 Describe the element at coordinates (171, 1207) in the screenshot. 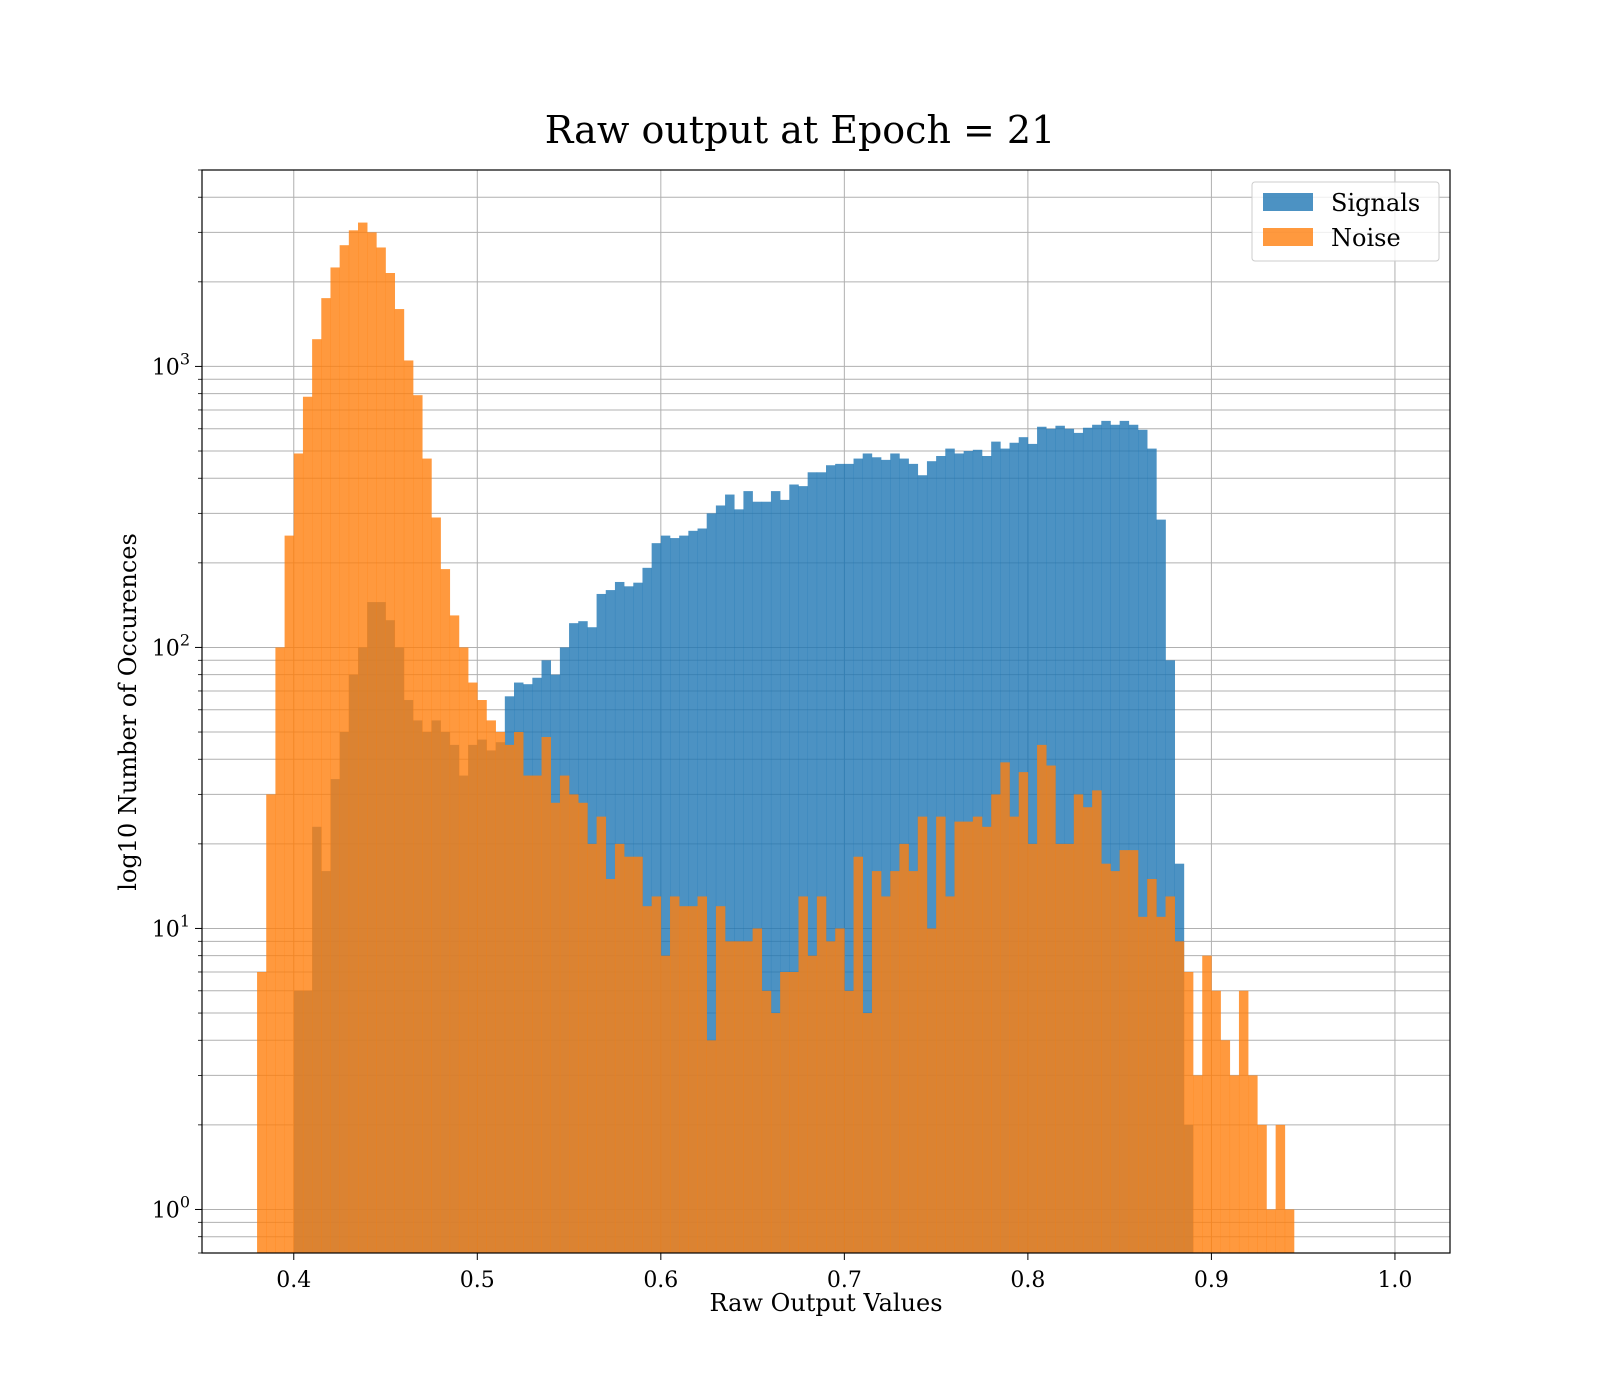

I see `y-tick-label: 10⁰` at that location.